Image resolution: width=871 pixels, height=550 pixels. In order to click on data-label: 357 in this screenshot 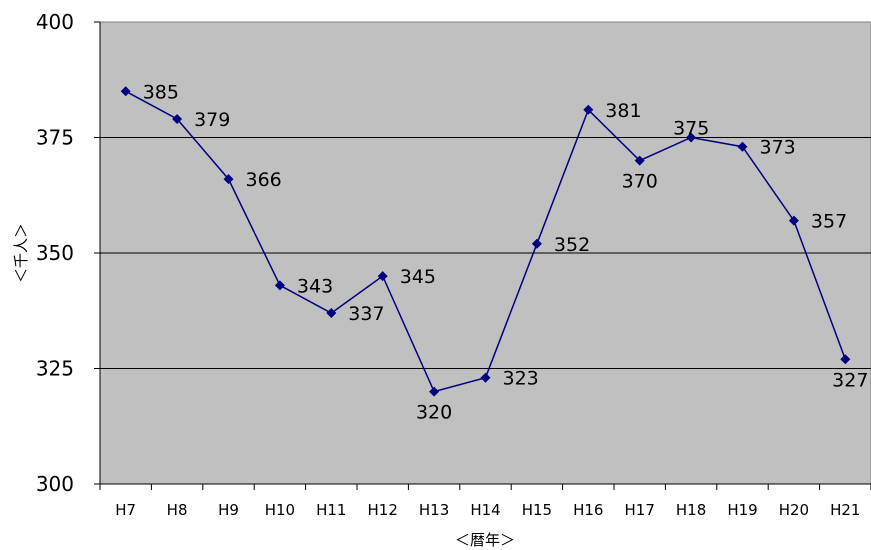, I will do `click(829, 222)`.